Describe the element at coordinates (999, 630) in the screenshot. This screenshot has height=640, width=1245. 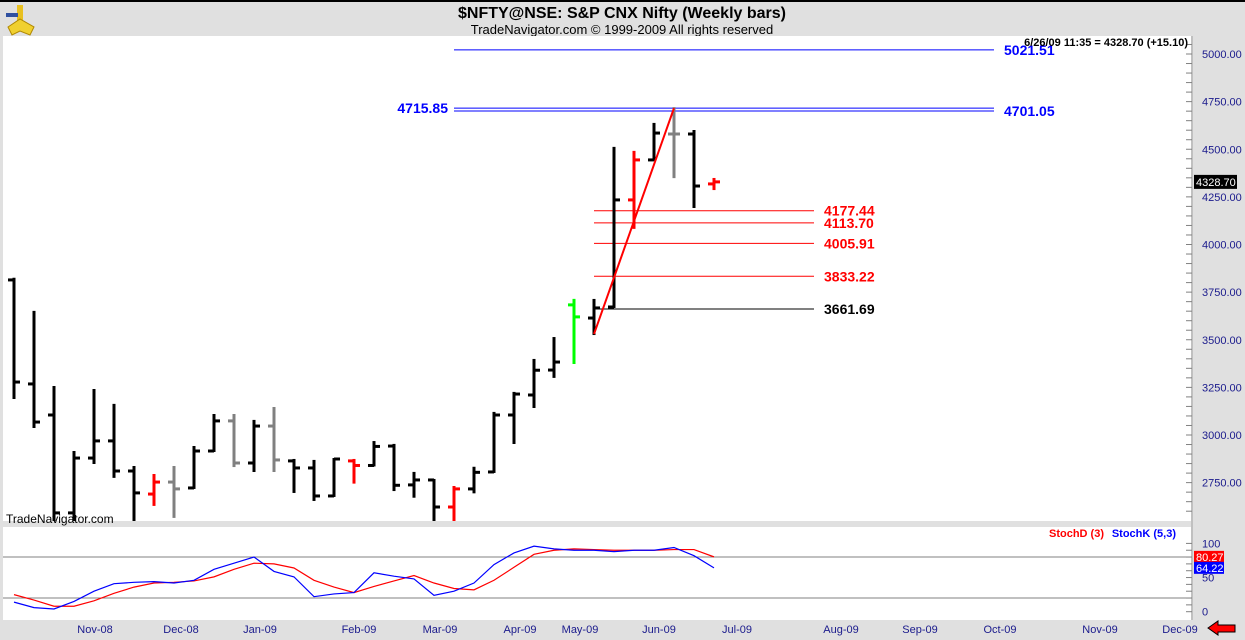
I see `date-tick-label: Oct-09` at that location.